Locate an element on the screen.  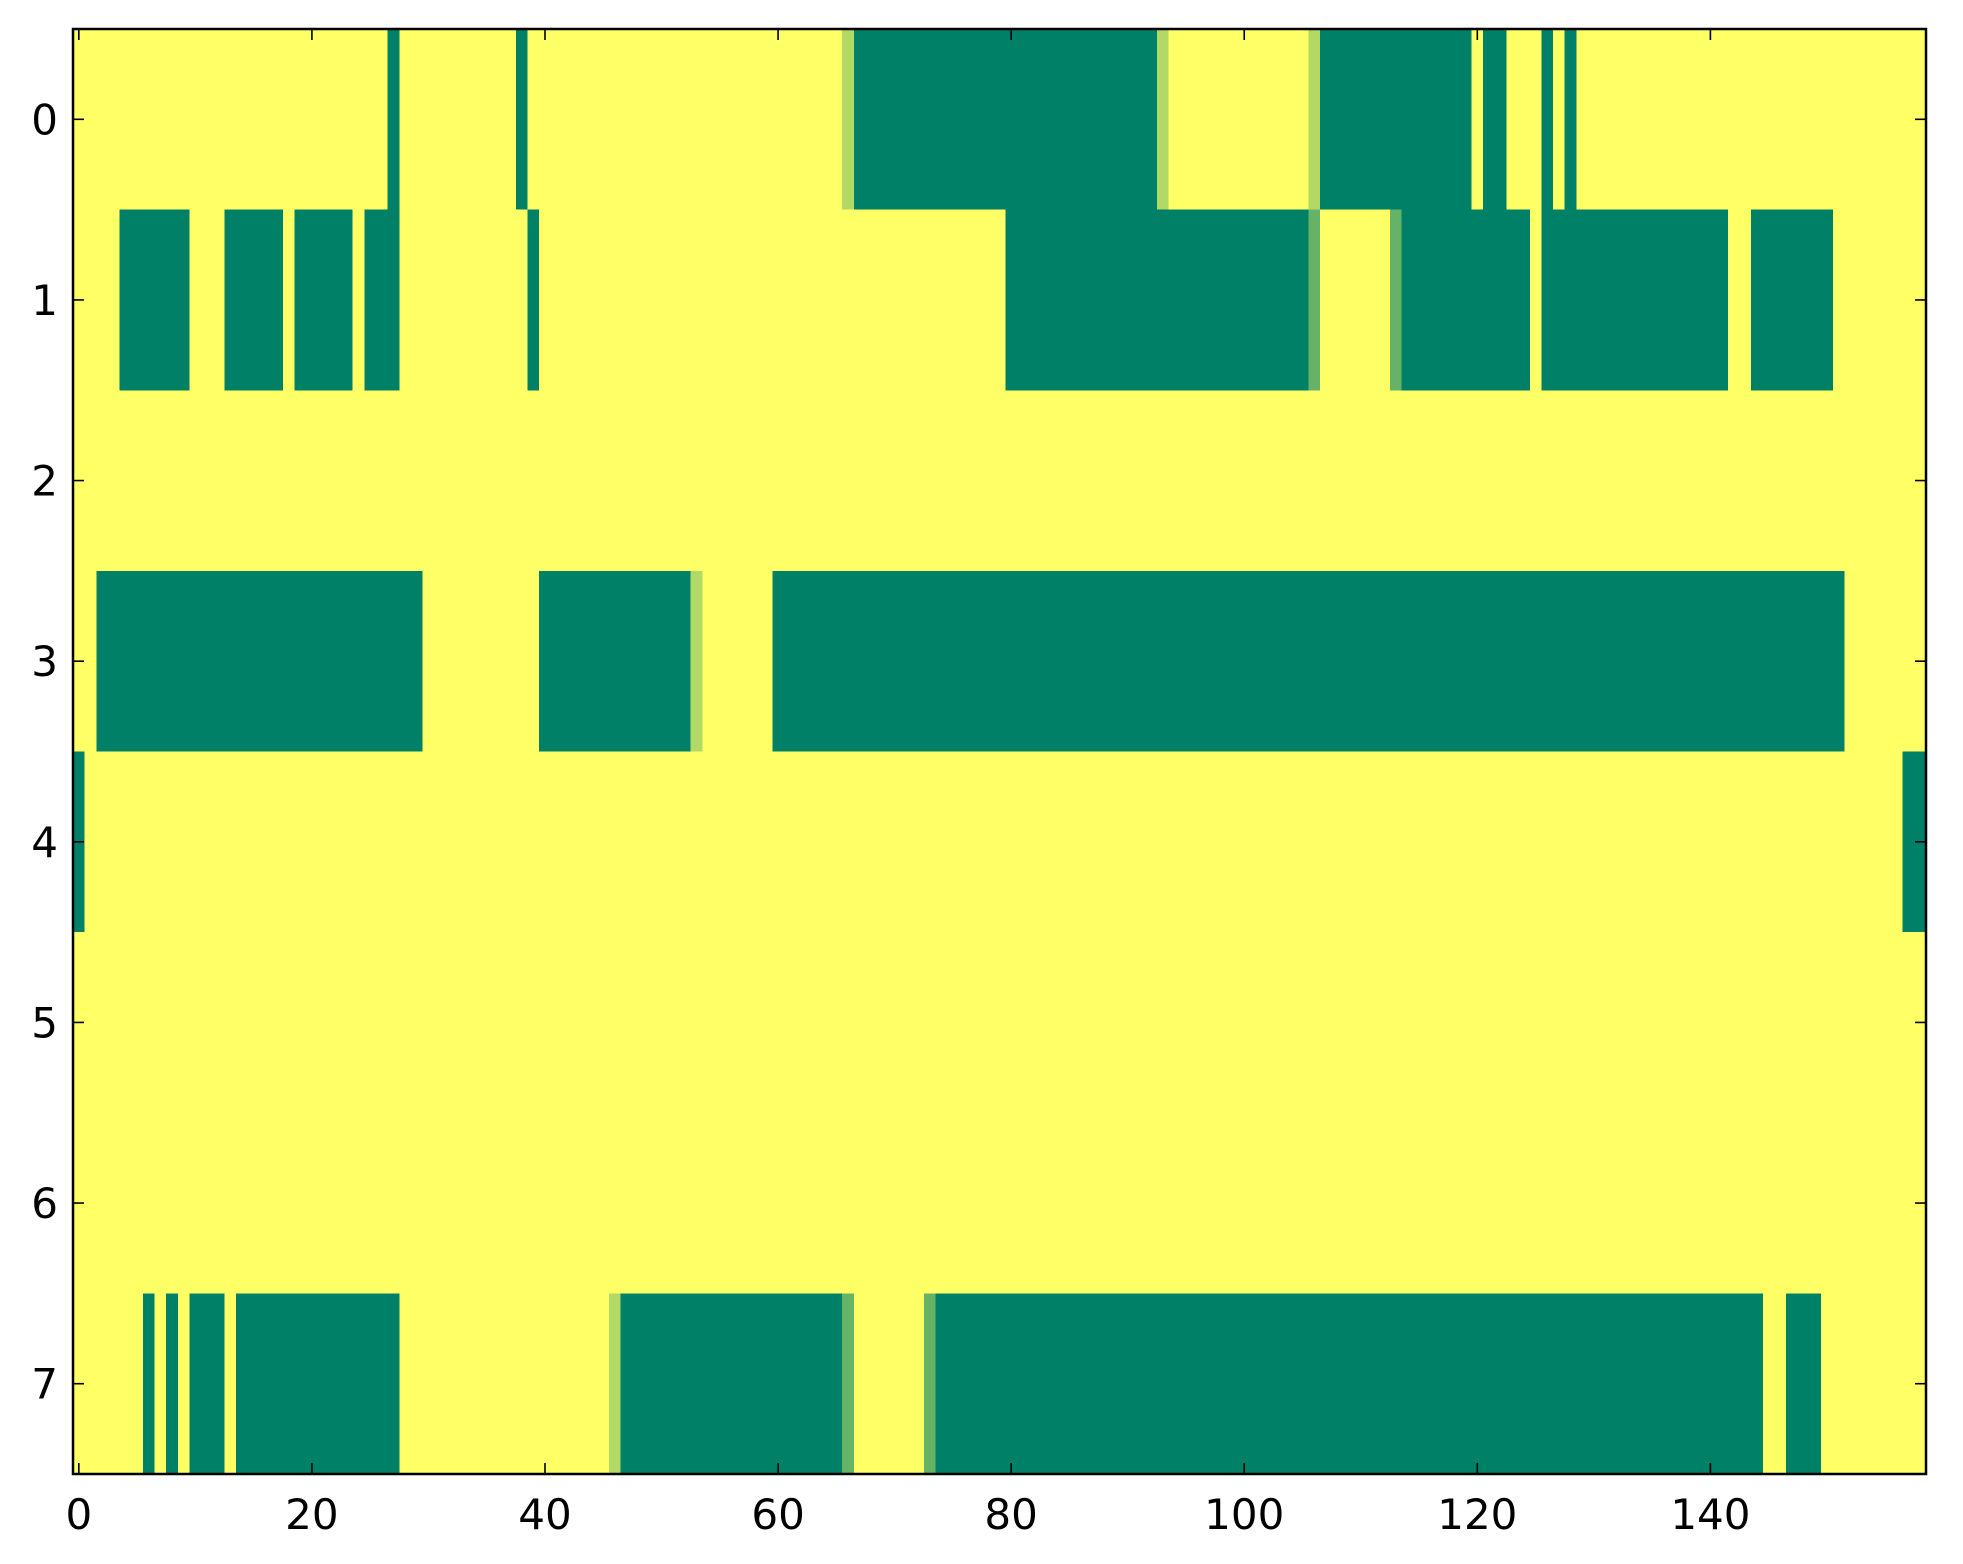
y-tick-label: 0 is located at coordinates (44, 119).